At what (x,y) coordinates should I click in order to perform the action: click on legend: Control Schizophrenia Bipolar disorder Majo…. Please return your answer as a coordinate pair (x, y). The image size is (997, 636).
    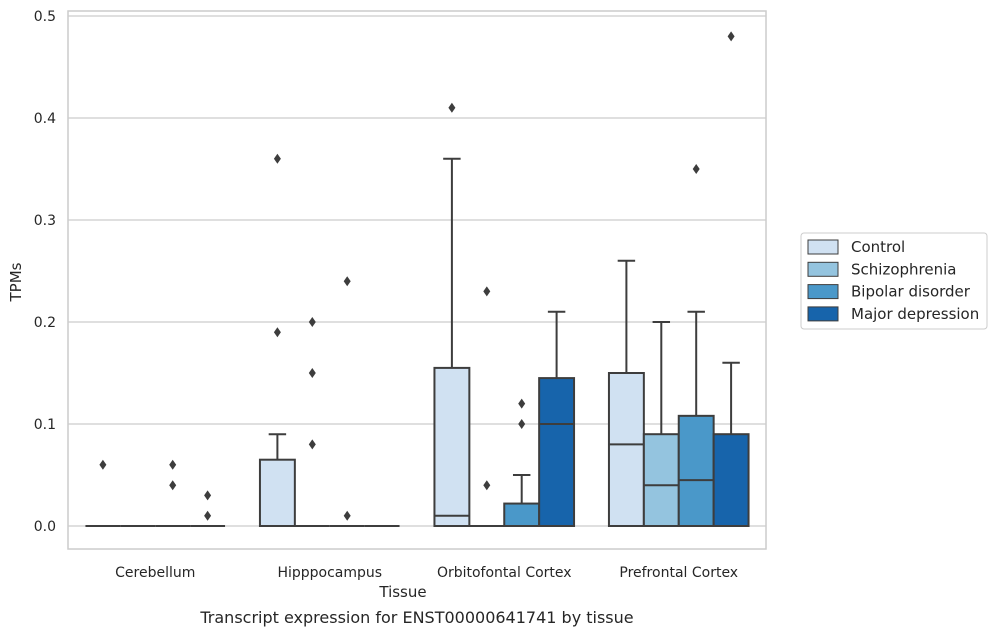
    Looking at the image, I should click on (894, 281).